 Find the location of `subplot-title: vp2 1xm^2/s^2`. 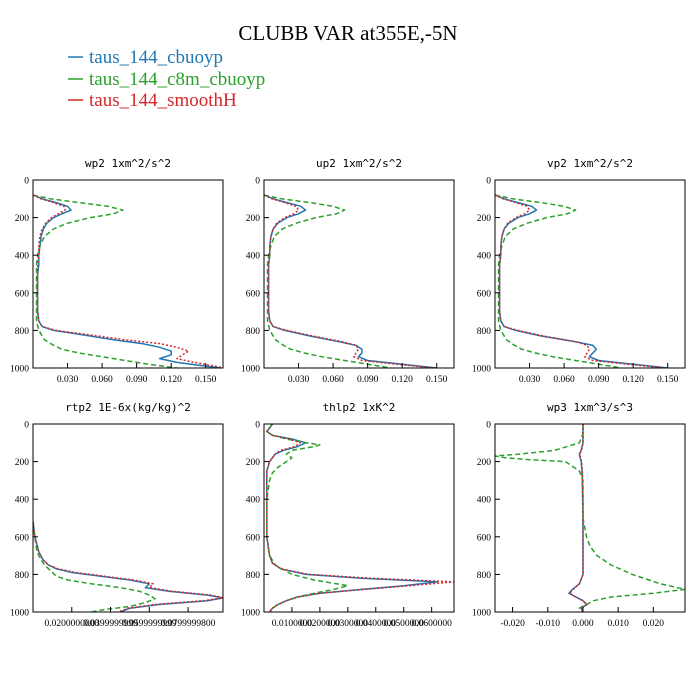

subplot-title: vp2 1xm^2/s^2 is located at coordinates (590, 163).